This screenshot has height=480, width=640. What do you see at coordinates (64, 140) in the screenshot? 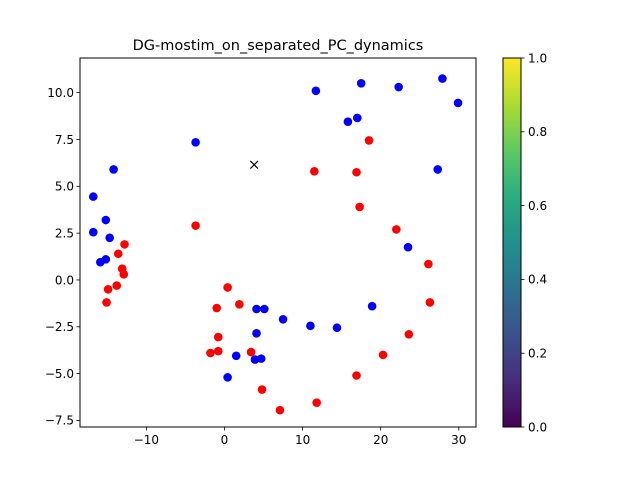
I see `y-tick-label: 7.5` at bounding box center [64, 140].